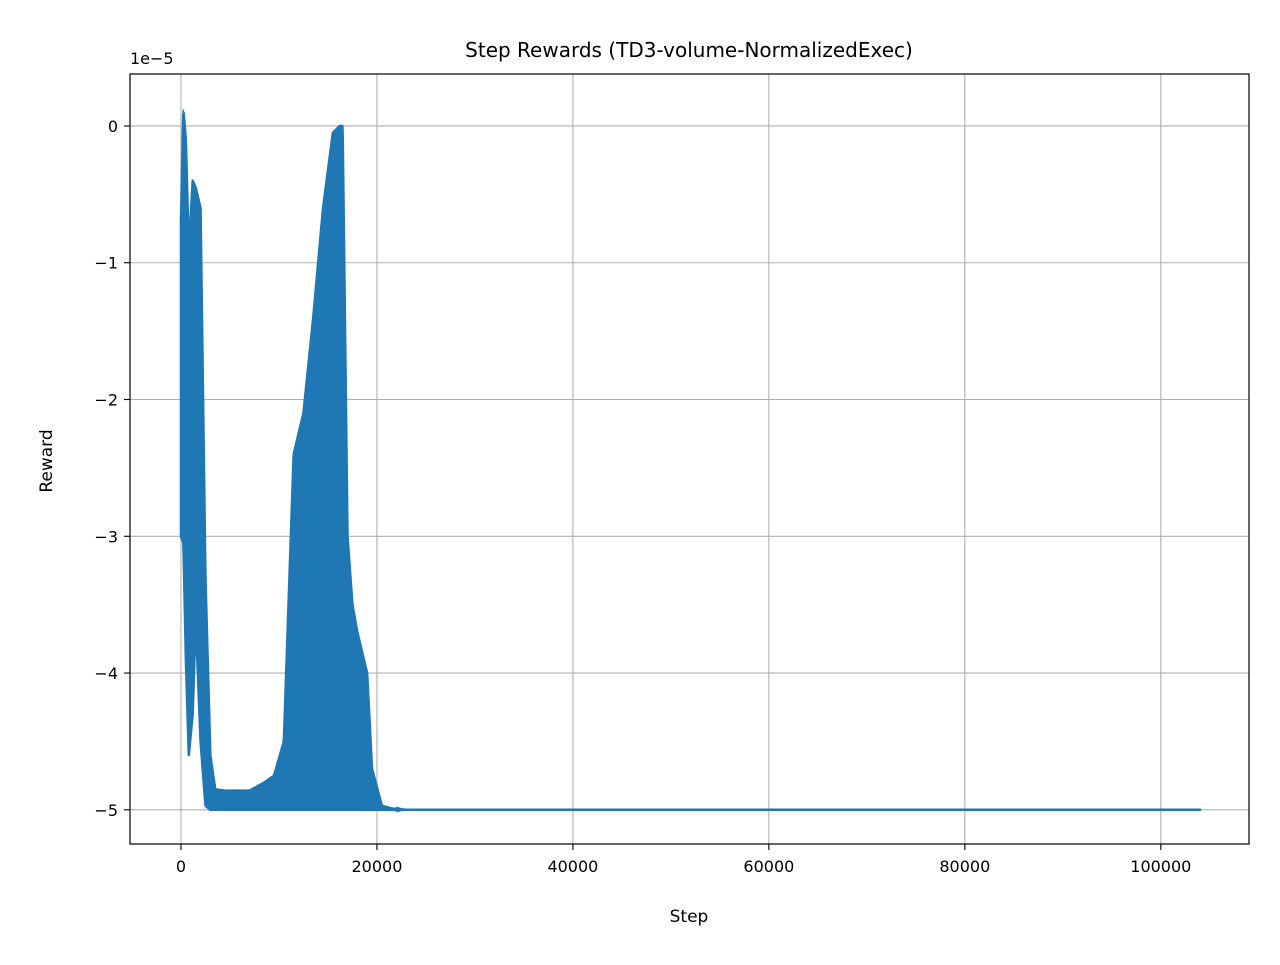 This screenshot has height=965, width=1280. Describe the element at coordinates (106, 400) in the screenshot. I see `y-tick-label: −2` at that location.